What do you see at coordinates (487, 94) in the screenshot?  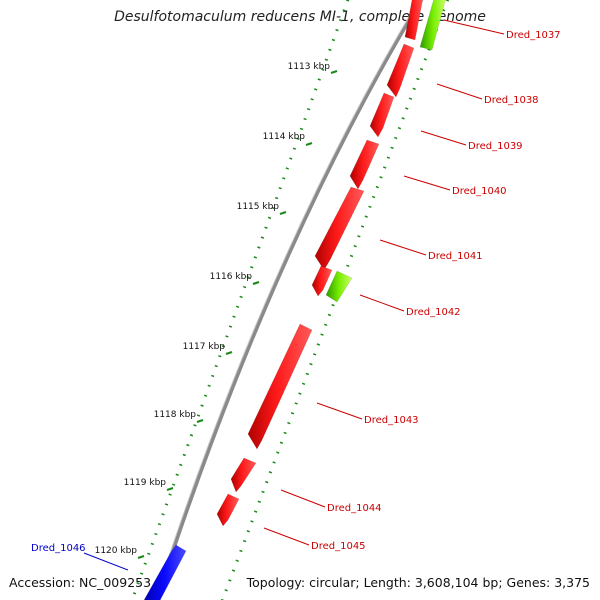 I see `gene-label-dred-1038: Dred_1038` at bounding box center [487, 94].